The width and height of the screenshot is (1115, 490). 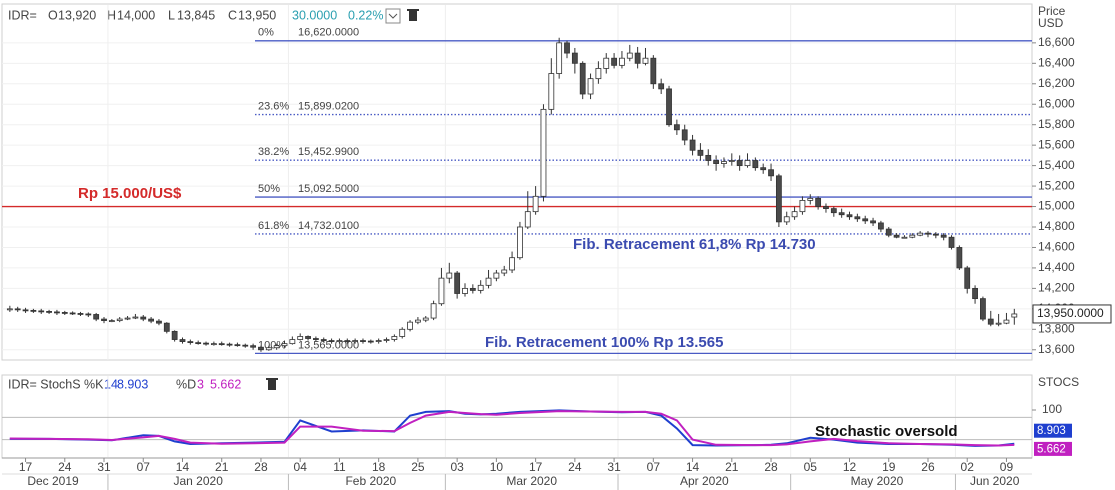 What do you see at coordinates (144, 467) in the screenshot?
I see `x-tick-label: 07` at bounding box center [144, 467].